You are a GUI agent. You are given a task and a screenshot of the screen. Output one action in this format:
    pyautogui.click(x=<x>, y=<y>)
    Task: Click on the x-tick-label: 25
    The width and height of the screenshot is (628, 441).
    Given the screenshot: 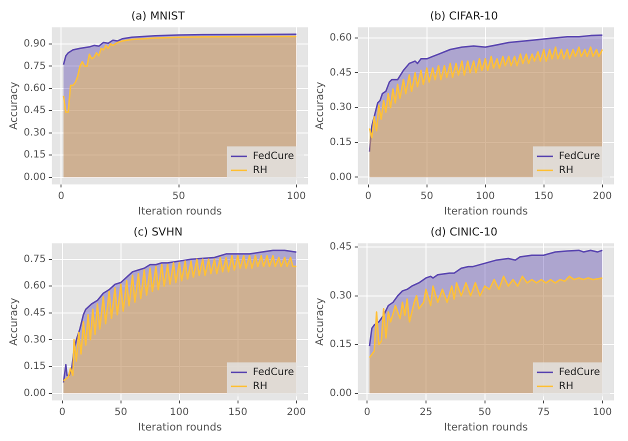 What is the action you would take?
    pyautogui.click(x=426, y=412)
    